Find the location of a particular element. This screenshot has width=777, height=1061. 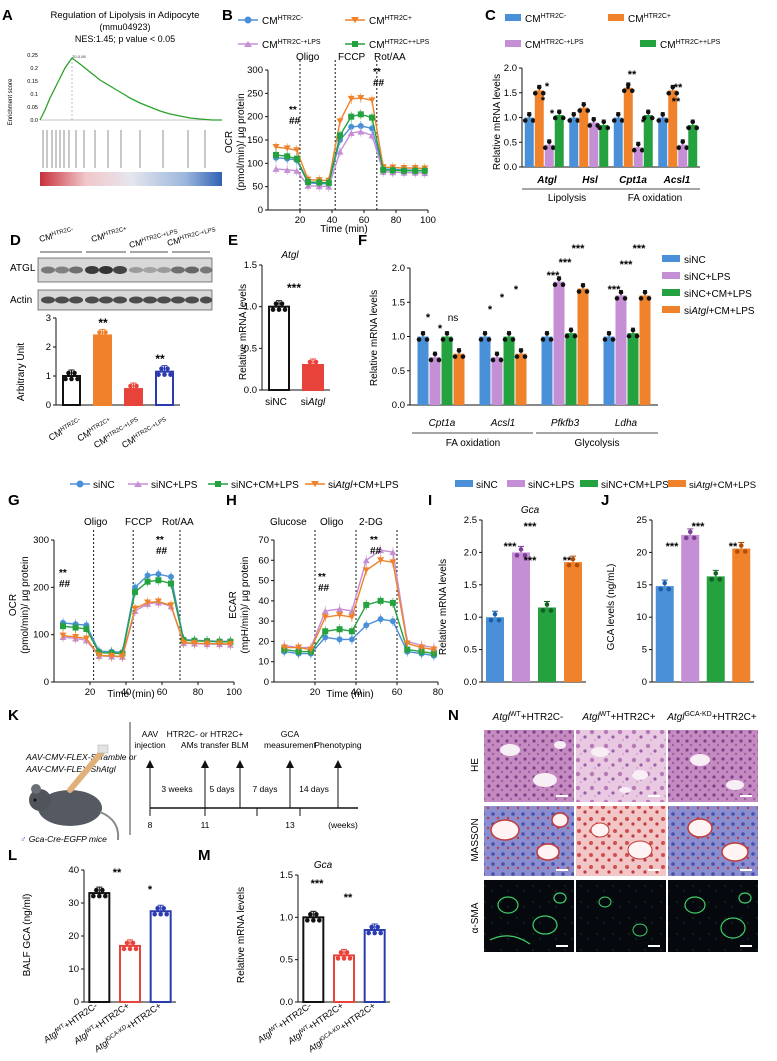

svg-text: ns is located at coordinates (453, 318).